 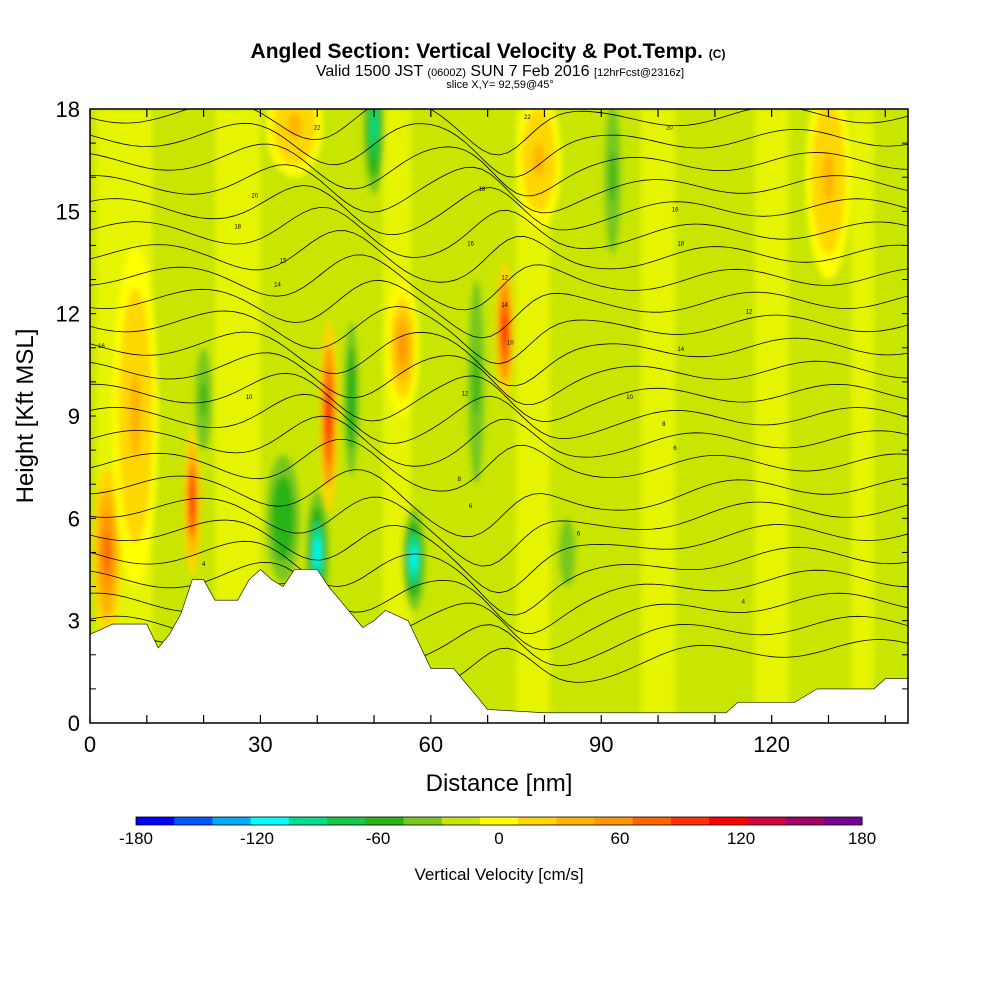 I want to click on contour-label: 20, so click(x=669, y=128).